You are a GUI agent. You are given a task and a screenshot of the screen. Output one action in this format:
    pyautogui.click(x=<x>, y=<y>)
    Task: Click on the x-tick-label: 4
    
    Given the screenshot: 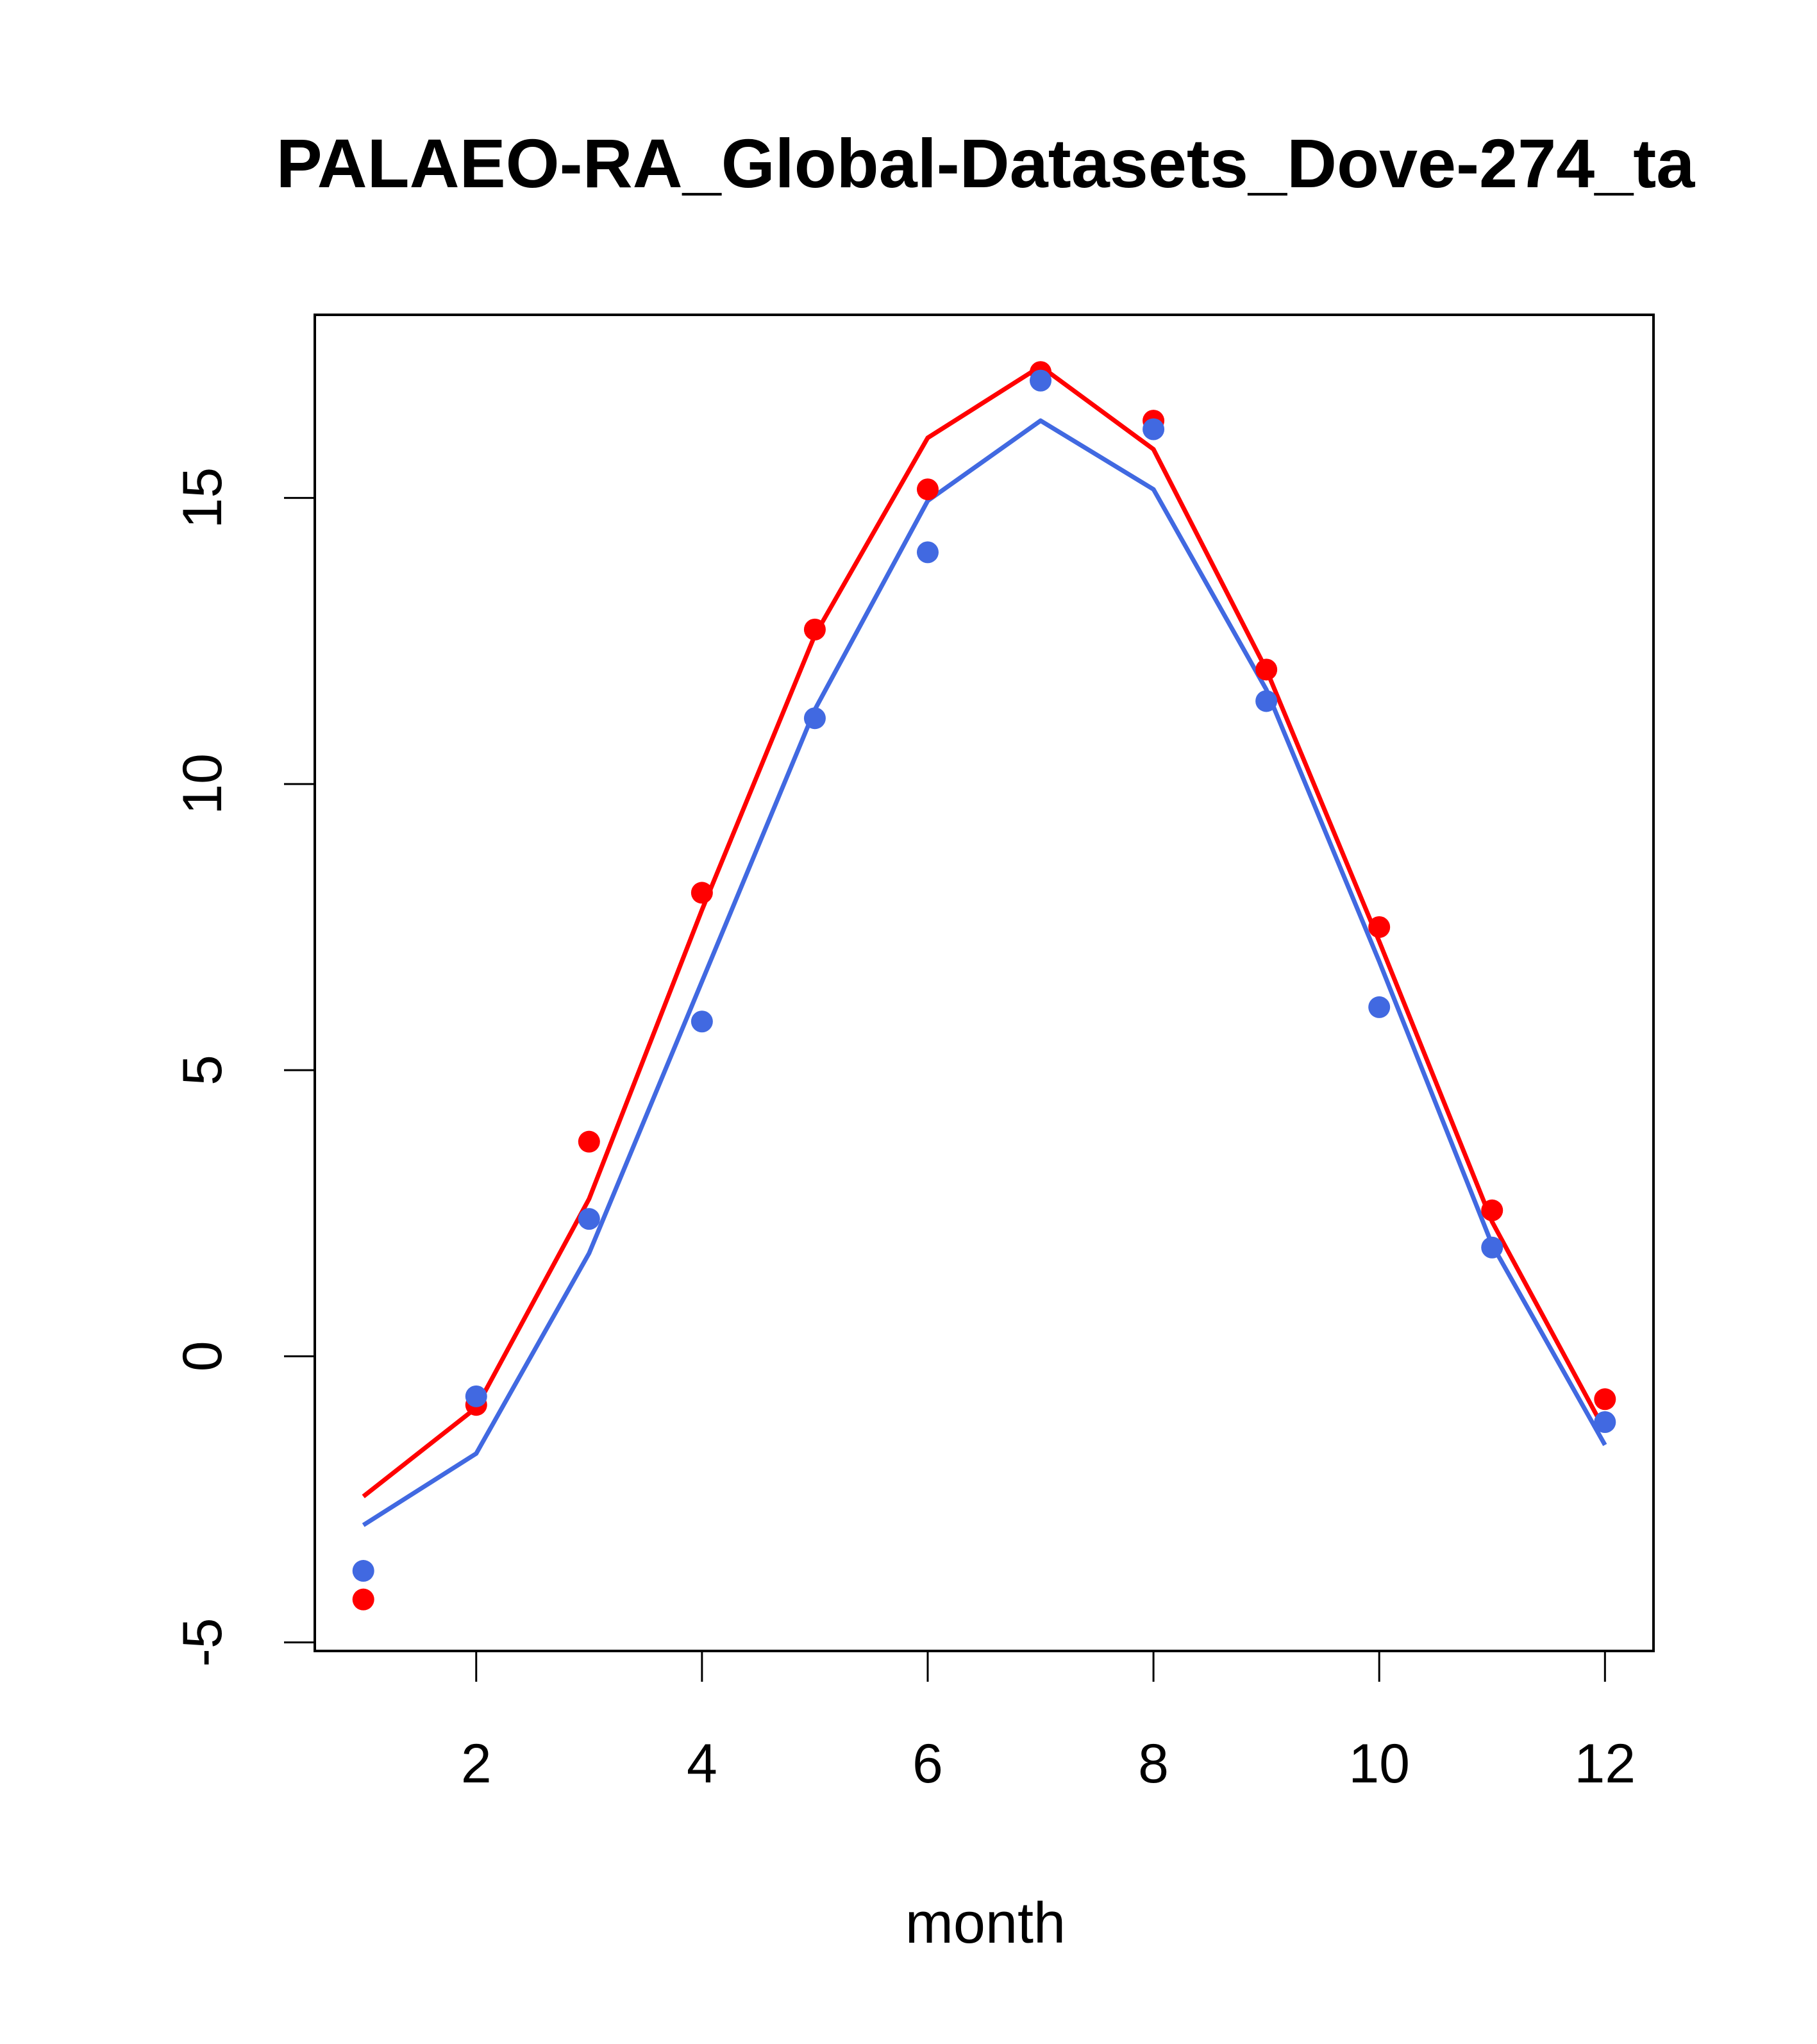 What is the action you would take?
    pyautogui.click(x=702, y=1764)
    